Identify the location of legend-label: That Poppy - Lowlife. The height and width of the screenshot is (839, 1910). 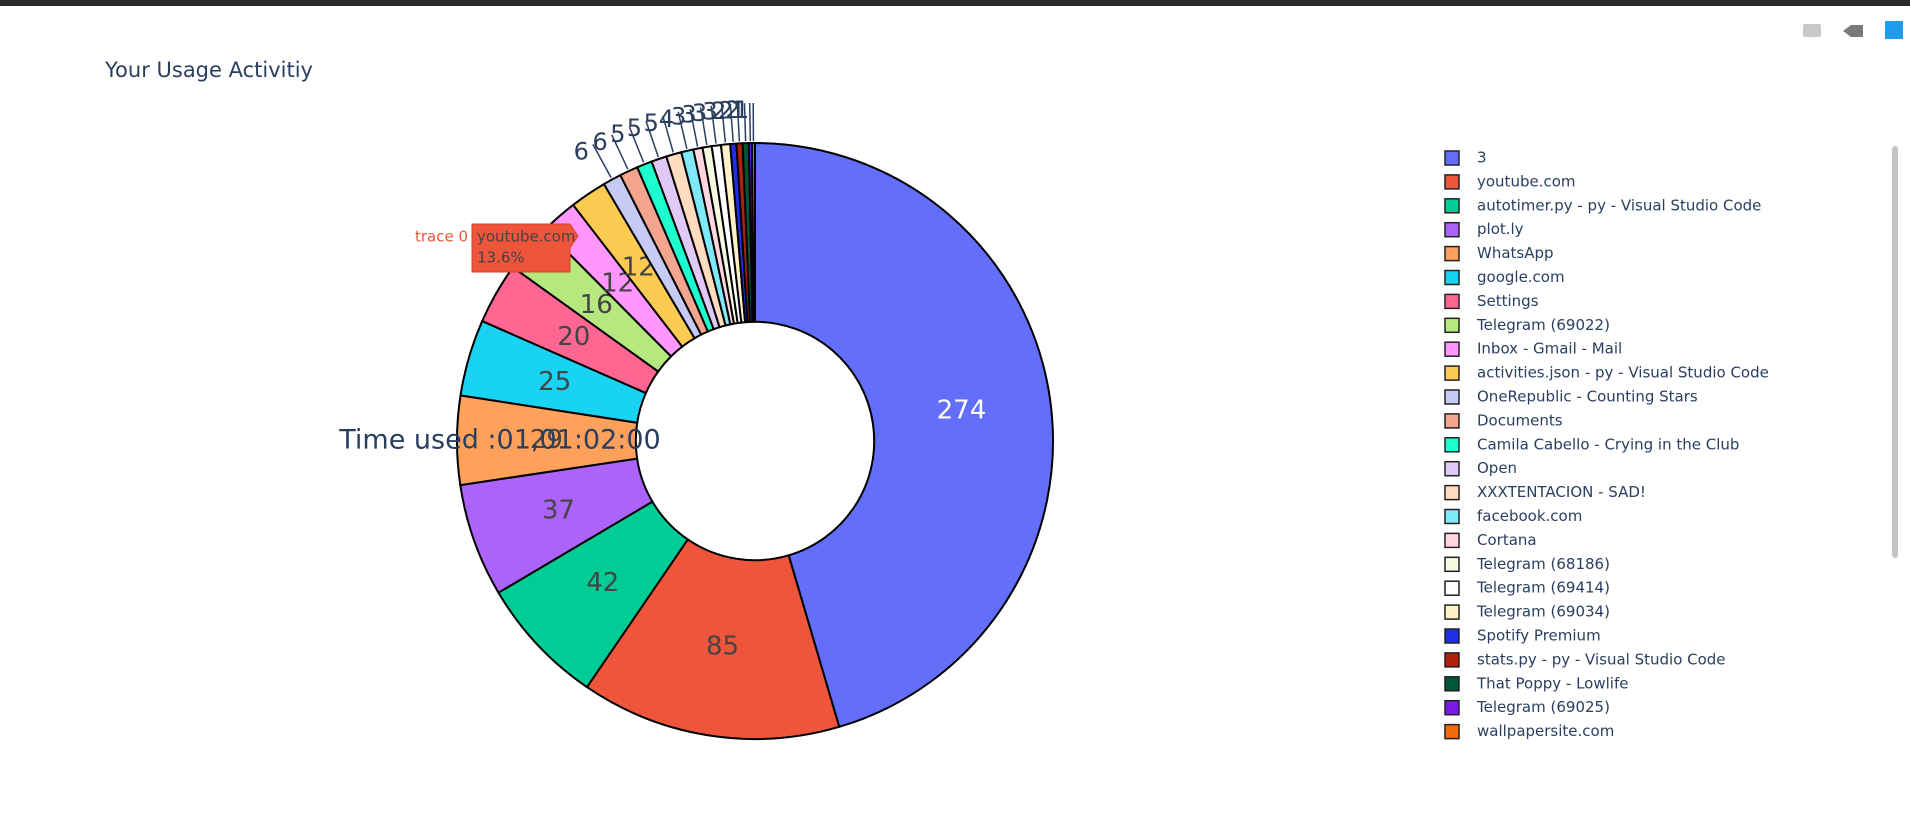
(1552, 683).